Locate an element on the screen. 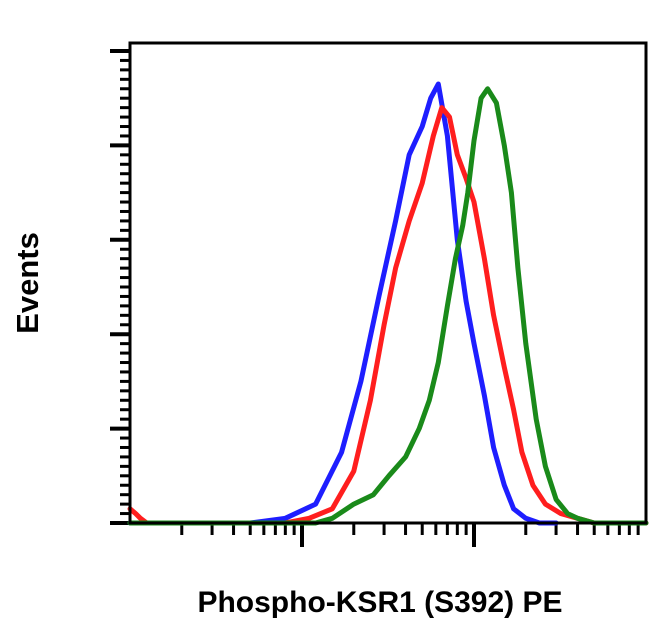  x-axis-label: Phospho-KSR1 (S392) PE is located at coordinates (379, 602).